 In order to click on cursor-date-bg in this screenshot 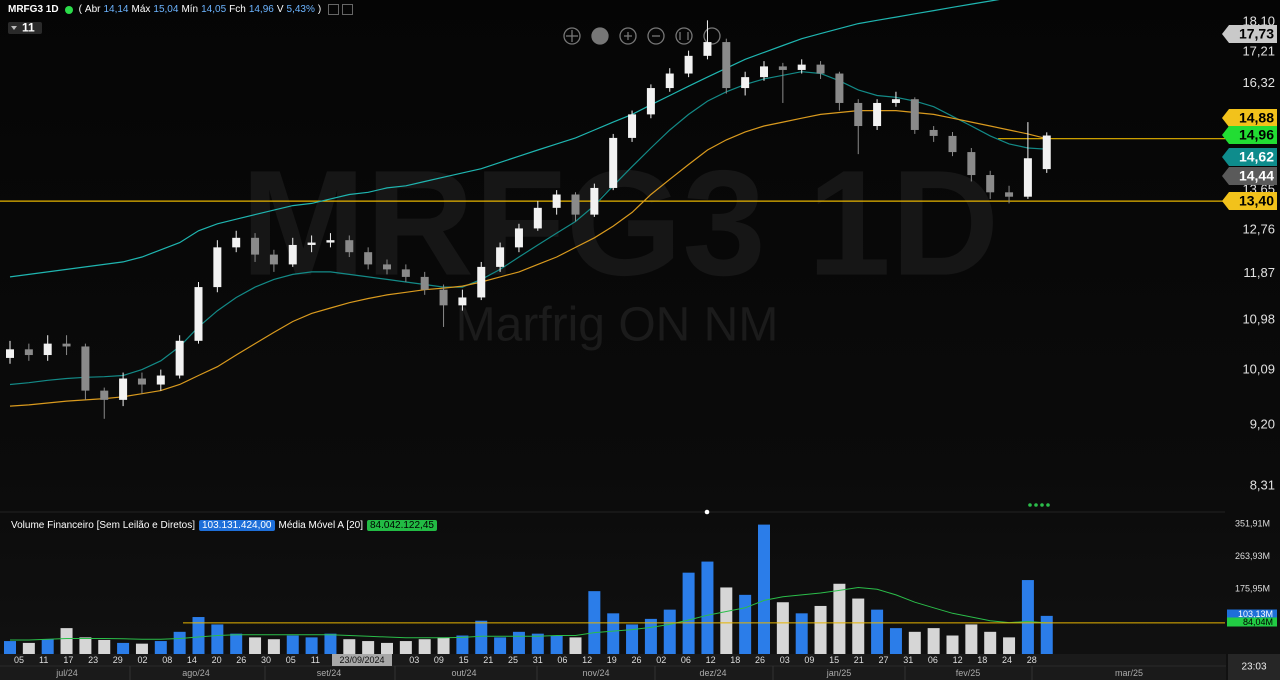, I will do `click(362, 660)`.